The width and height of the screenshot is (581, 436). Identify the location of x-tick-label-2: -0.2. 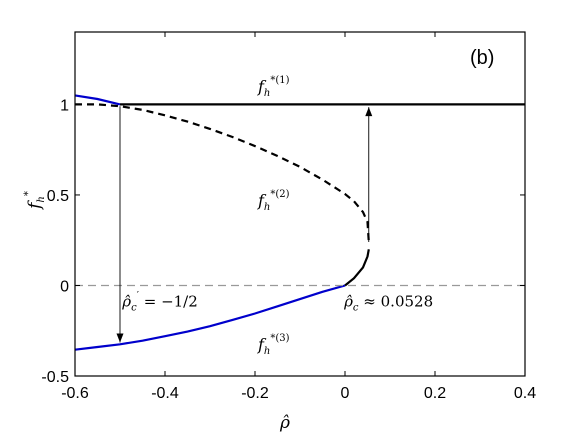
(255, 393).